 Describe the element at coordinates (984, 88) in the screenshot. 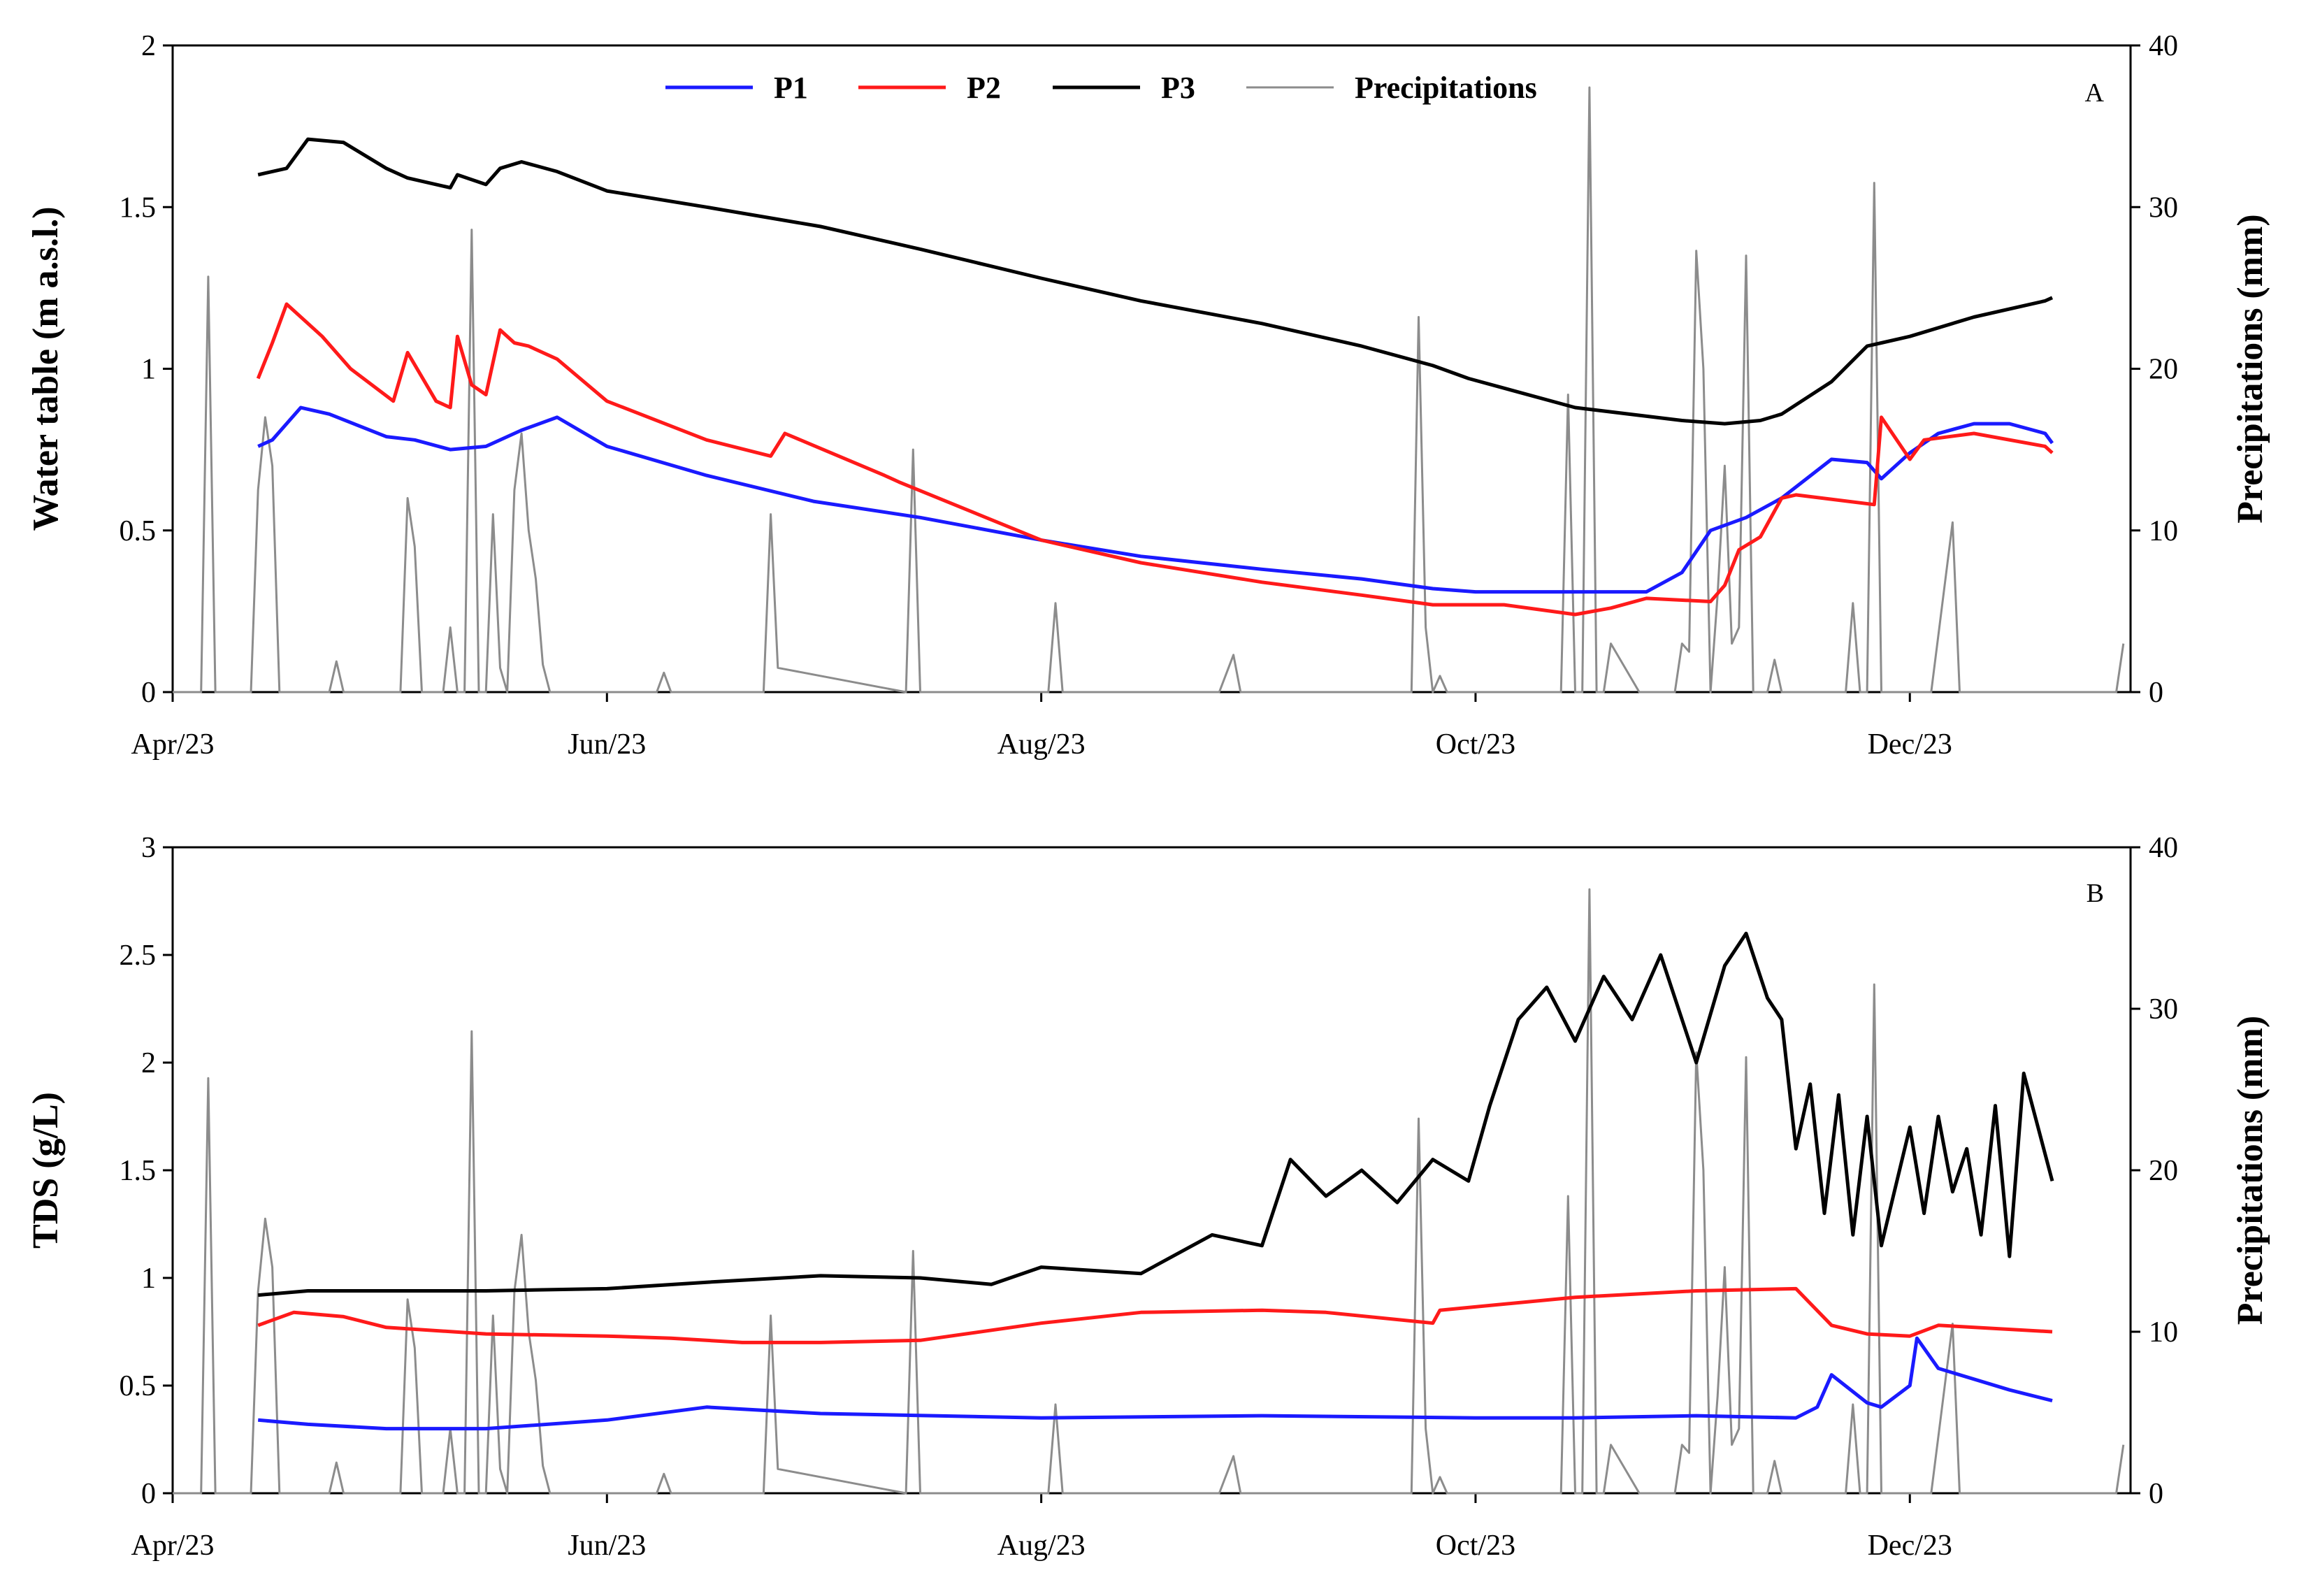

I see `legend-label: P2` at that location.